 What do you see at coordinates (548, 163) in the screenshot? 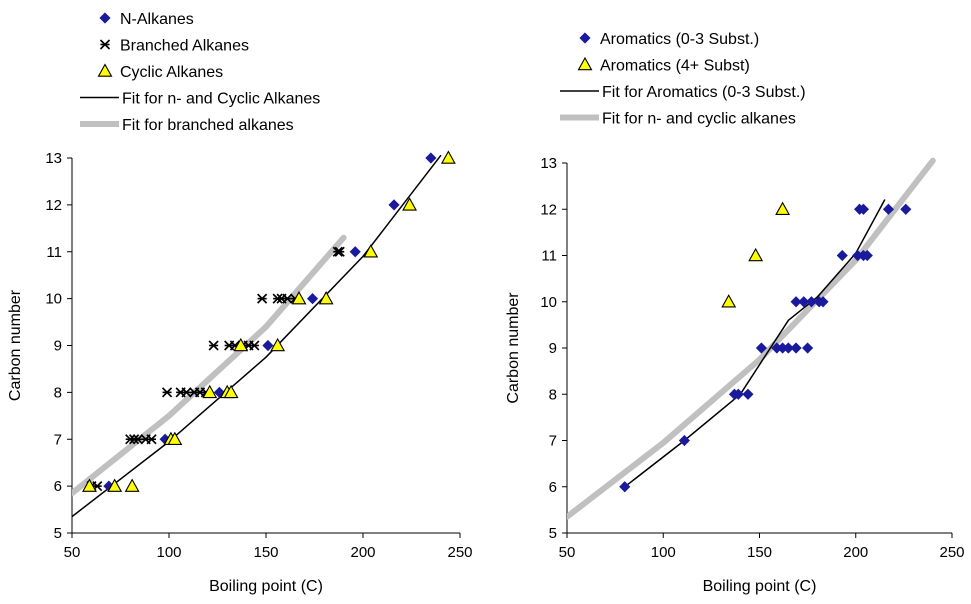
I see `y-tick-label: 13` at bounding box center [548, 163].